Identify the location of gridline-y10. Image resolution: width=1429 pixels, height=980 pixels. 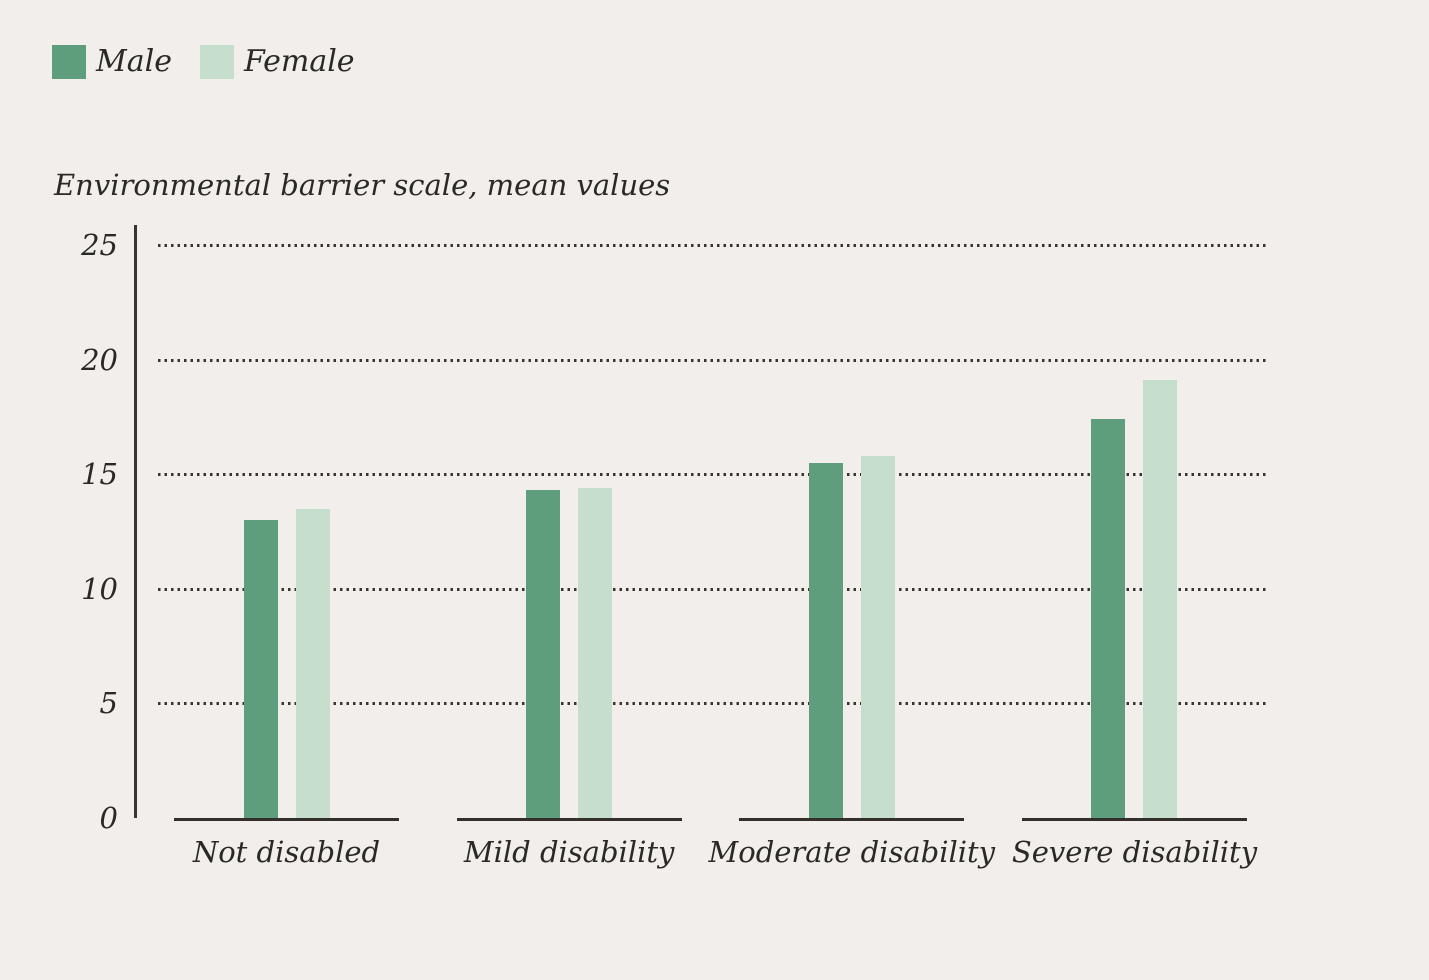
(712, 589).